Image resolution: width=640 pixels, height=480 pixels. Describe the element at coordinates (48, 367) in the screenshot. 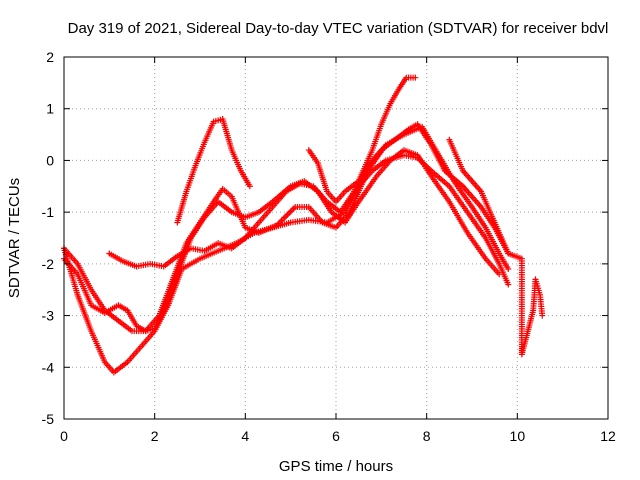

I see `y-tick-label: -4` at that location.